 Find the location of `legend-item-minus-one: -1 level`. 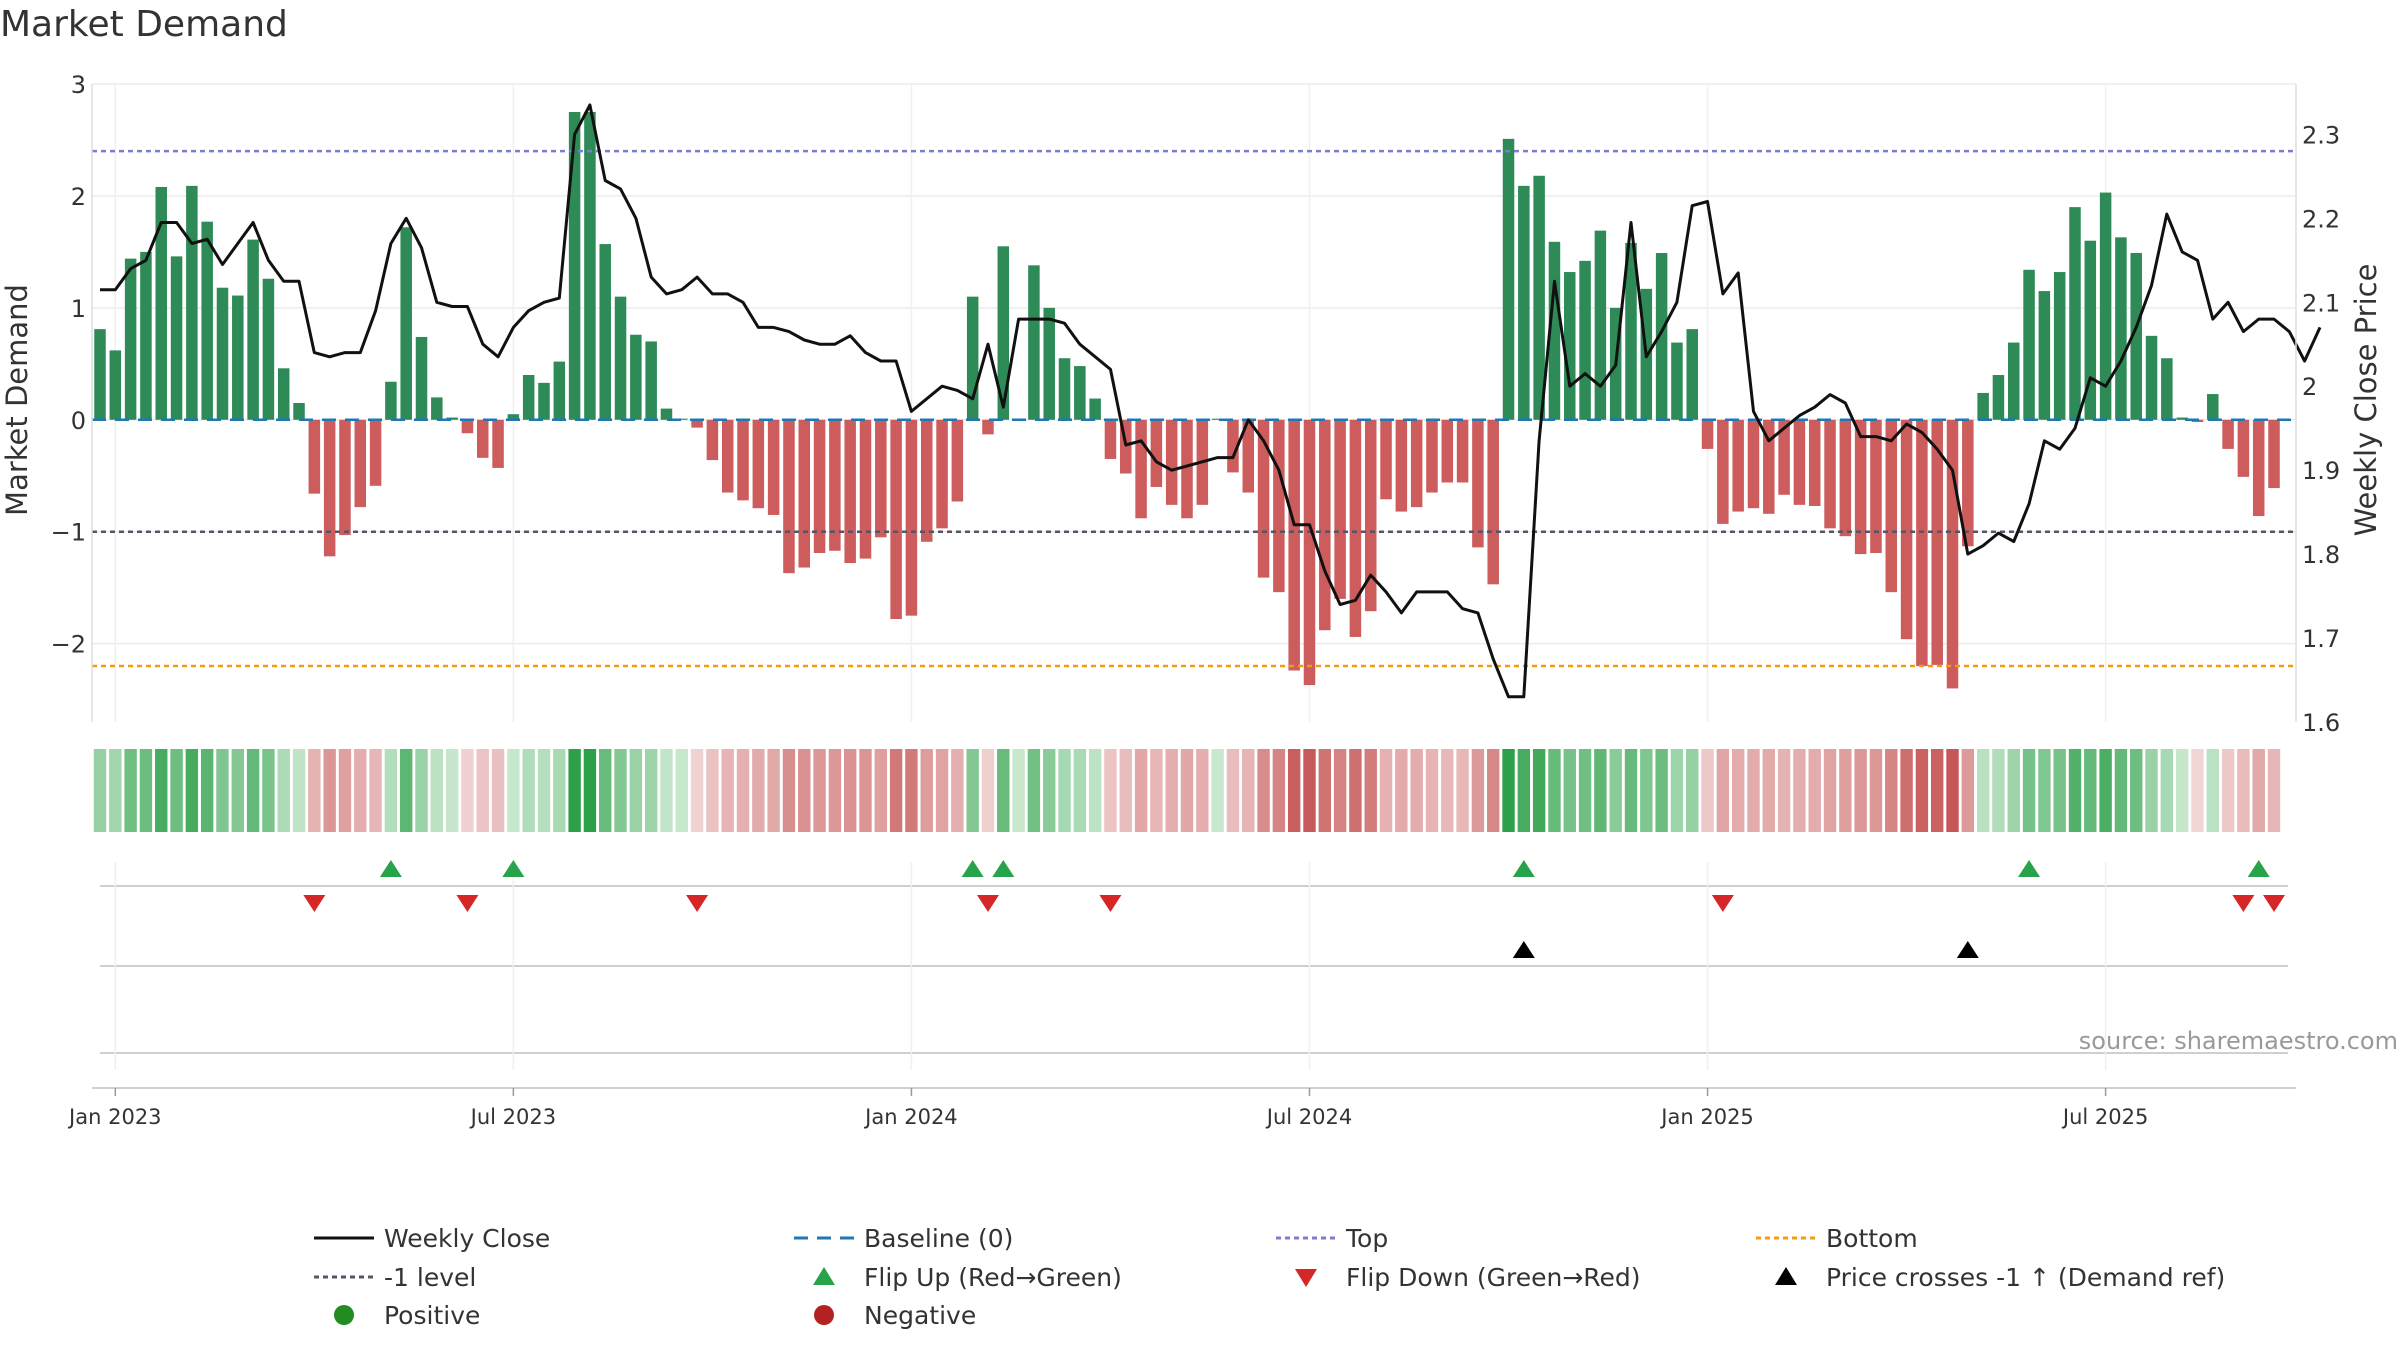

legend-item-minus-one: -1 level is located at coordinates (395, 1277).